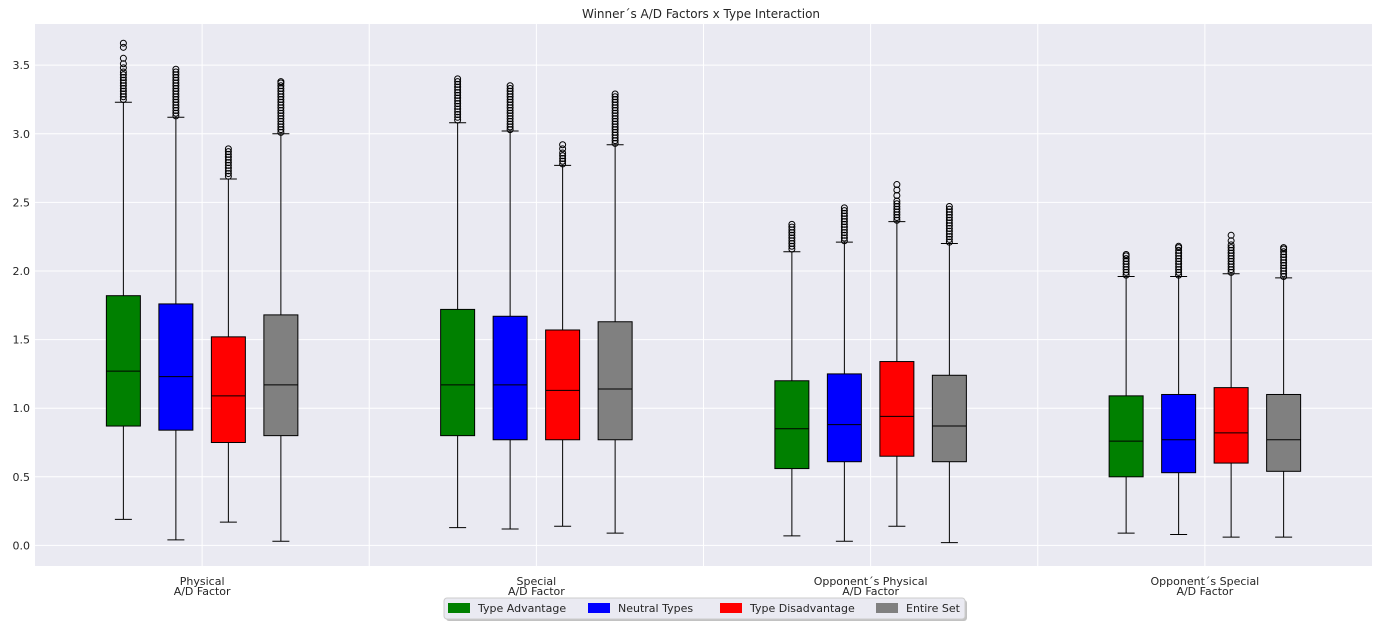 The width and height of the screenshot is (1380, 625). Describe the element at coordinates (871, 581) in the screenshot. I see `x-tick-label-line: Opponent´s Physical` at that location.